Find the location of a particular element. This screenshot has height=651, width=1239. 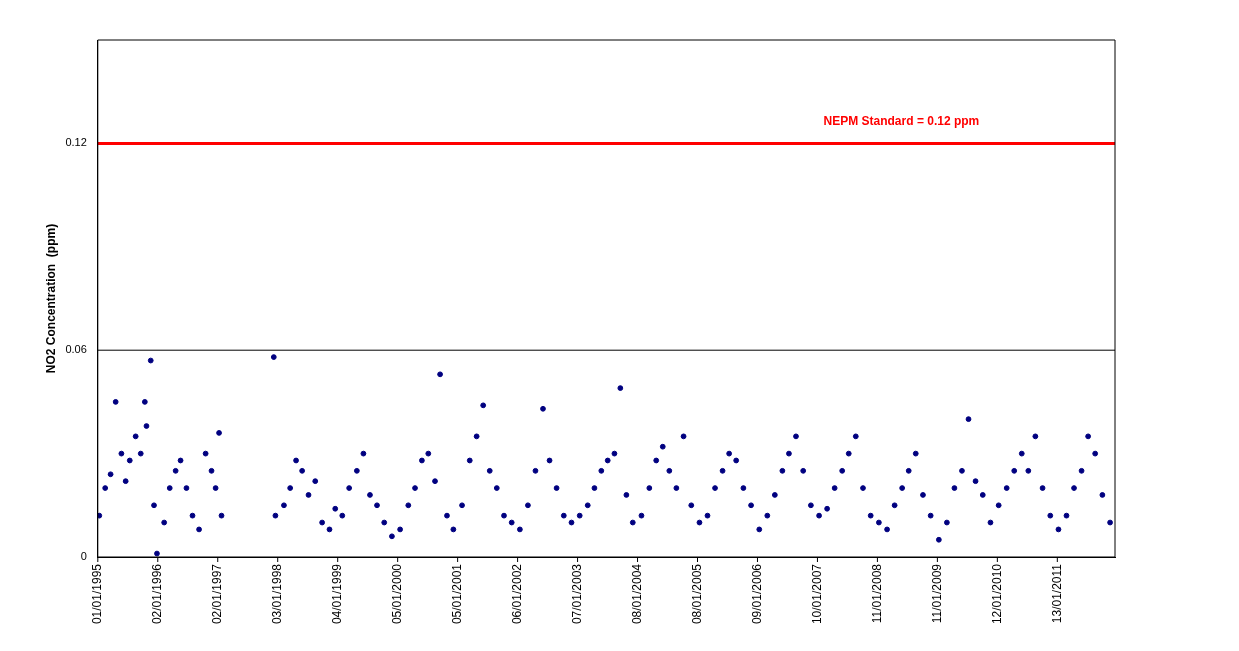

x-tick-label: 05/01/2000 is located at coordinates (396, 594).